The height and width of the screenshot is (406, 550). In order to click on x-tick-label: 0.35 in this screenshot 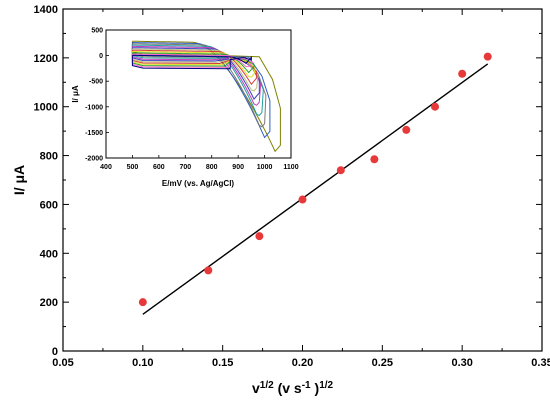, I will do `click(540, 363)`.